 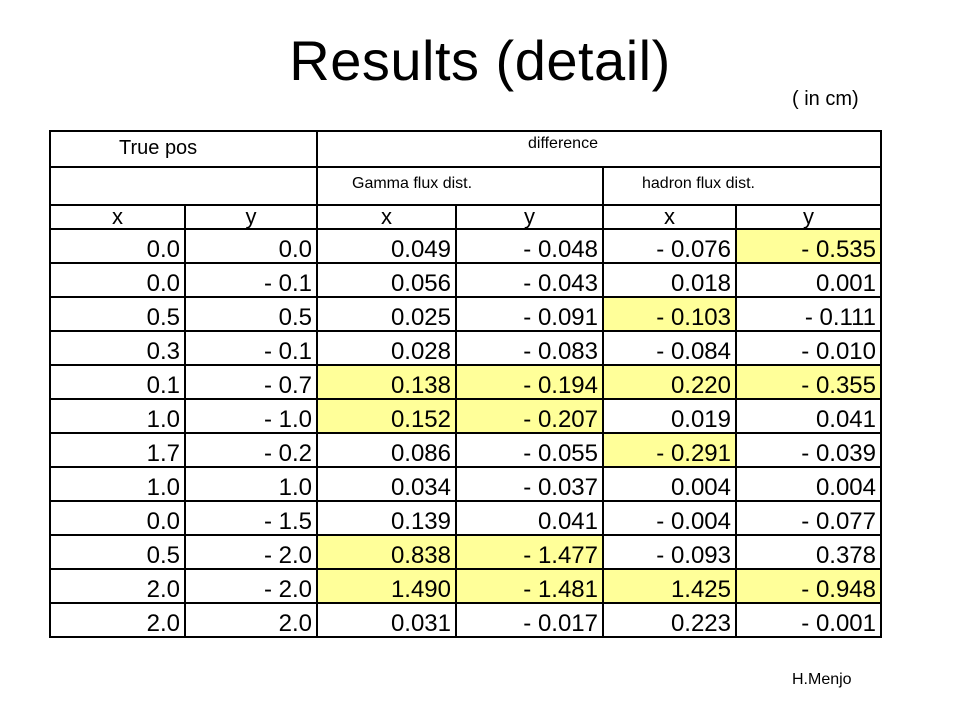 I want to click on true-y-cell: 0.0, so click(x=251, y=246).